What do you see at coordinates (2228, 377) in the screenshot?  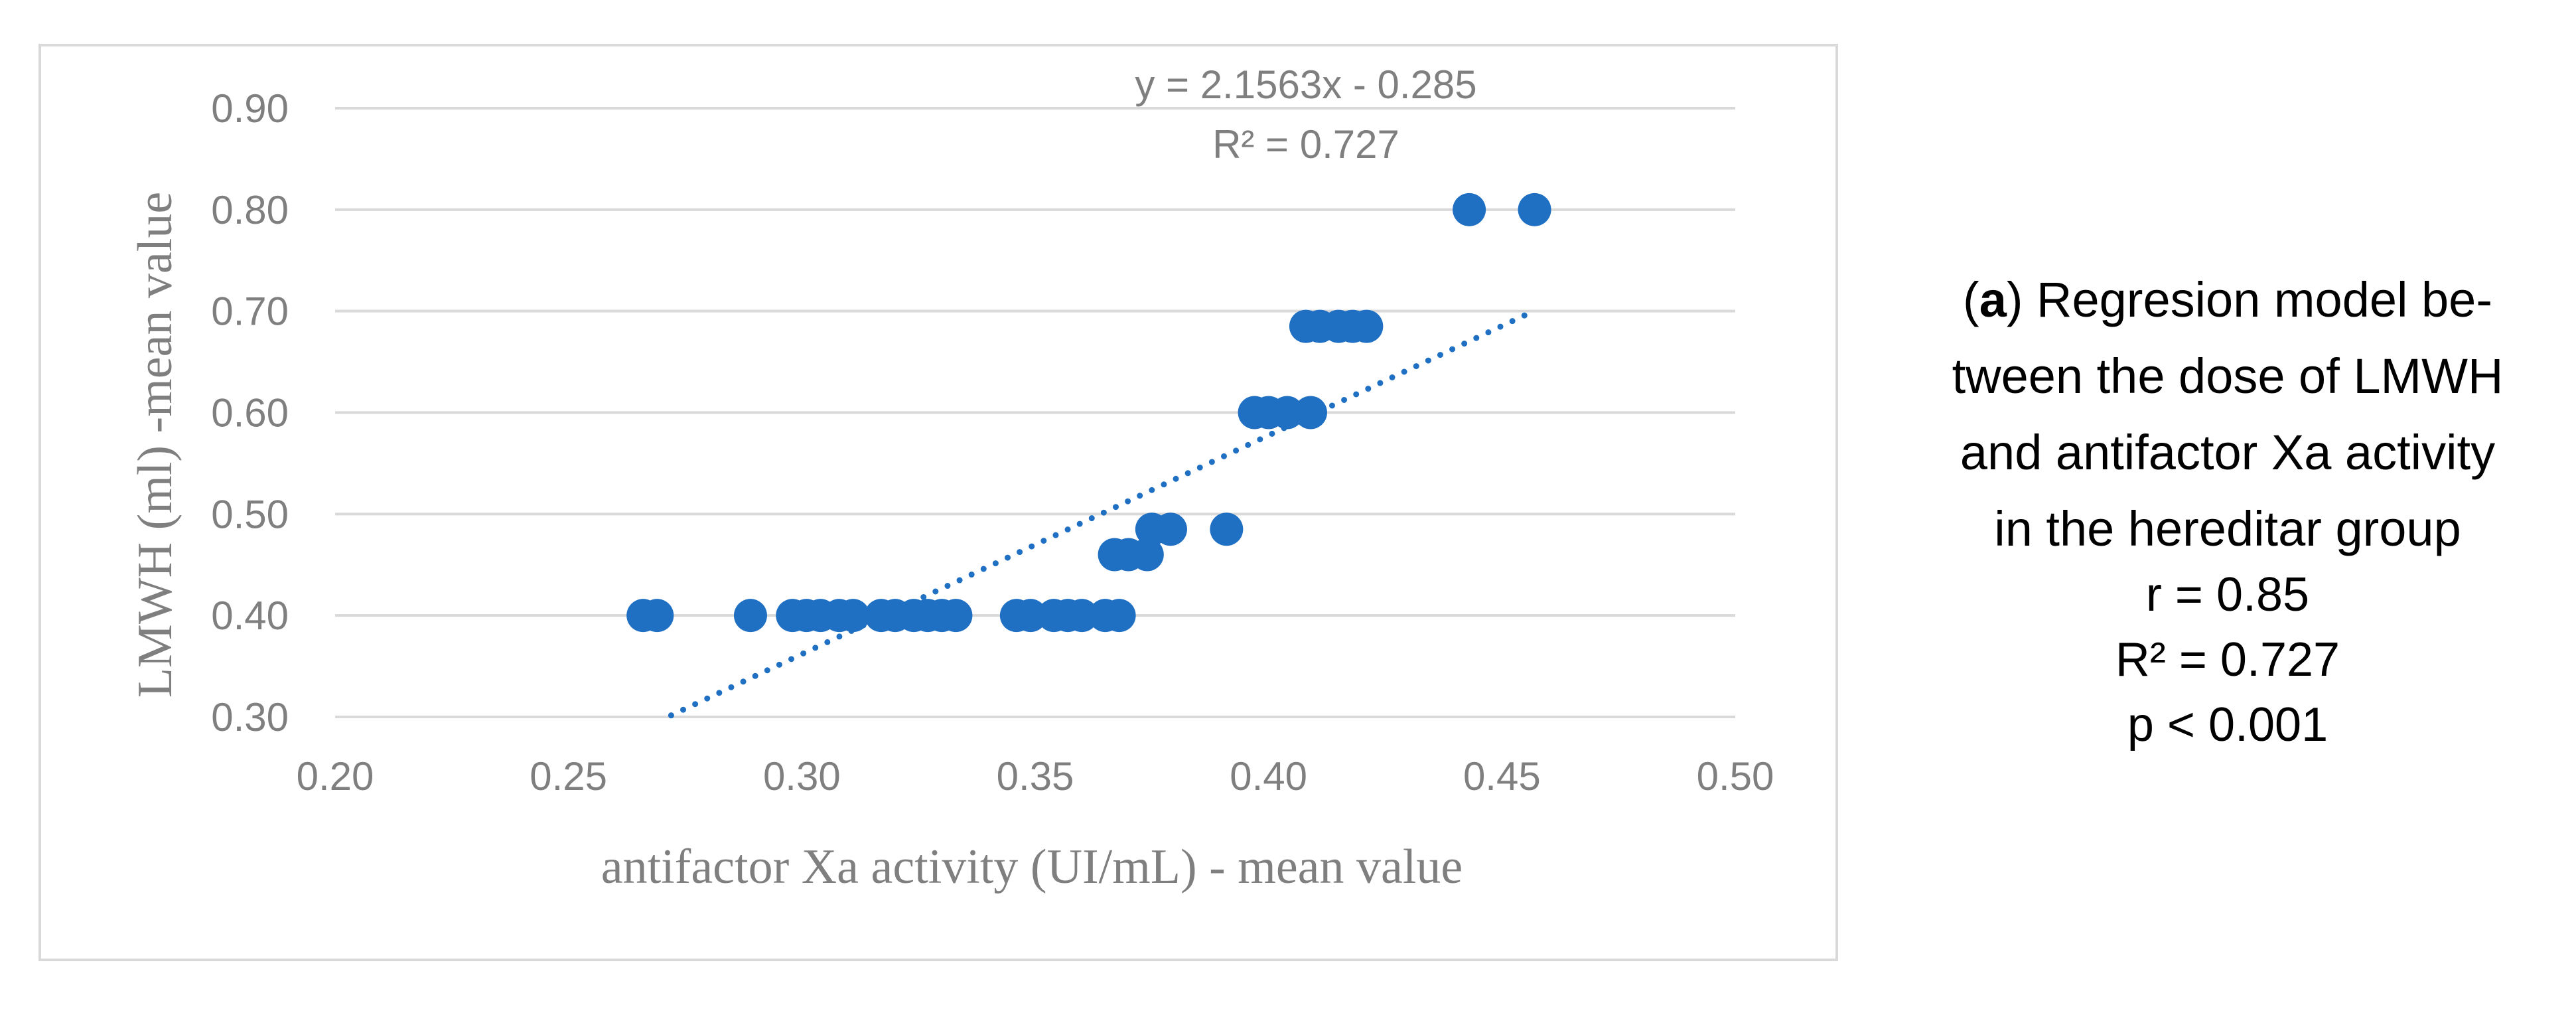 I see `caption-line-2: tween the dose of LMWH` at bounding box center [2228, 377].